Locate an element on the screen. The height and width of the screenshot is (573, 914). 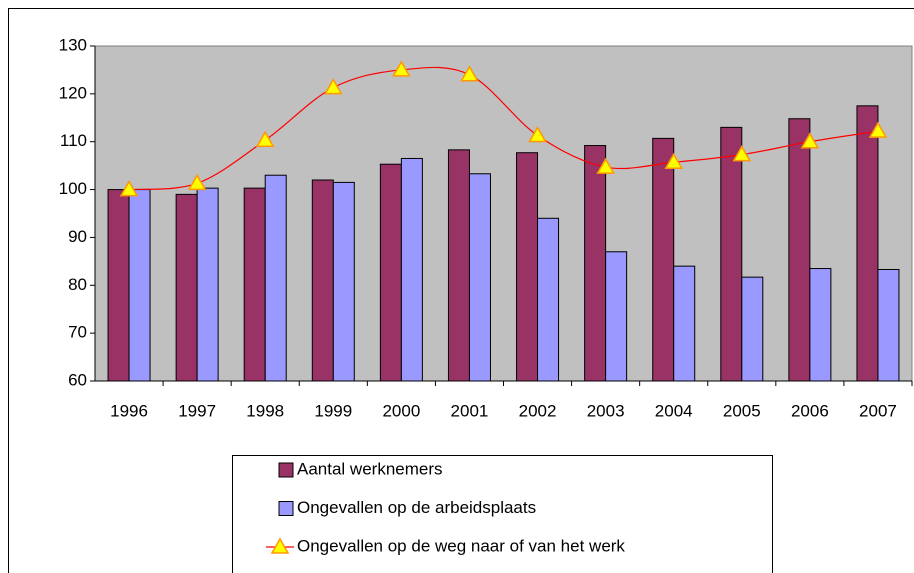
y-tick-label: 80 is located at coordinates (77, 284).